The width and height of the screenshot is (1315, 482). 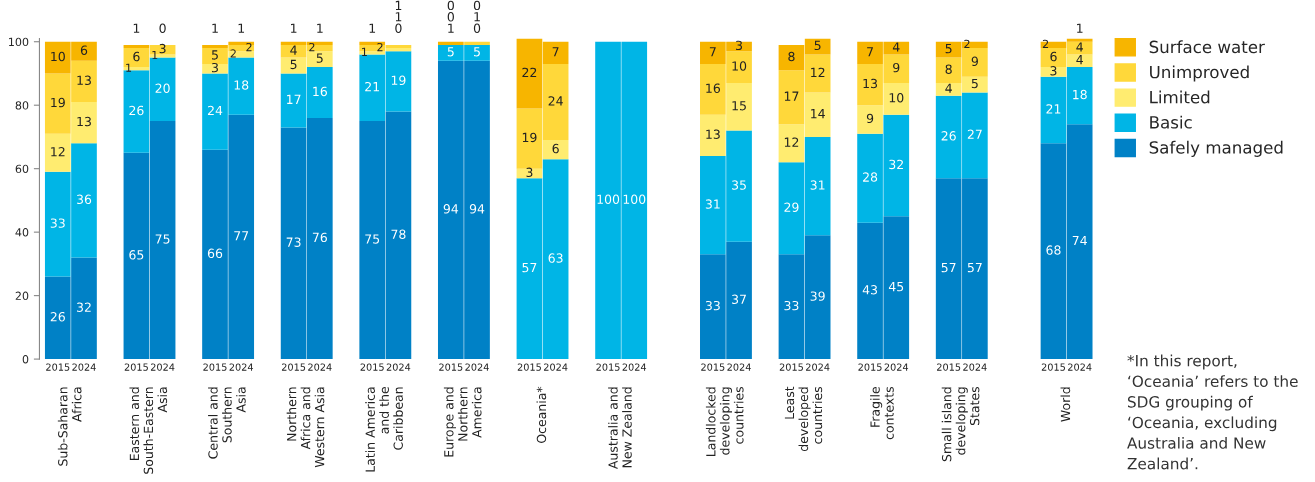 I want to click on data-label: 73, so click(x=293, y=242).